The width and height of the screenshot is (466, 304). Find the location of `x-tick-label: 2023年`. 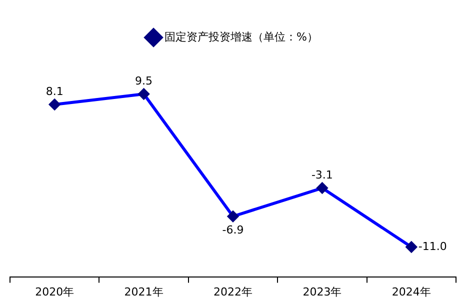

x-tick-label: 2023年 is located at coordinates (322, 291).